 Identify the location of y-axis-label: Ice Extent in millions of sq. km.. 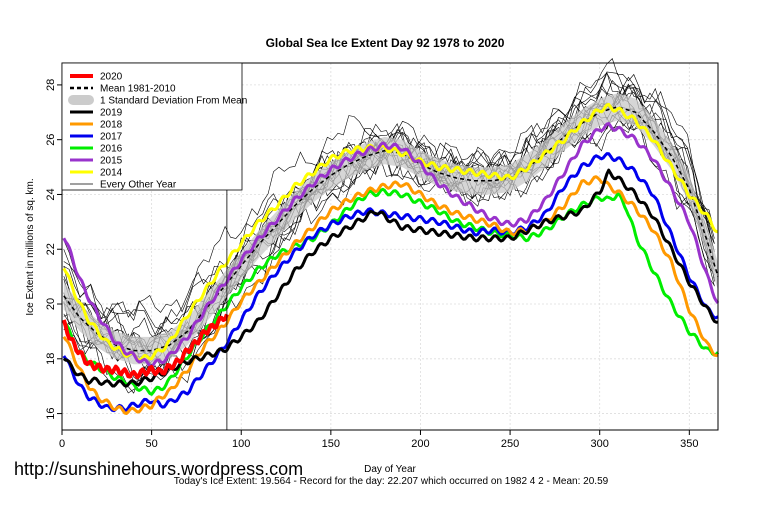
(30, 246).